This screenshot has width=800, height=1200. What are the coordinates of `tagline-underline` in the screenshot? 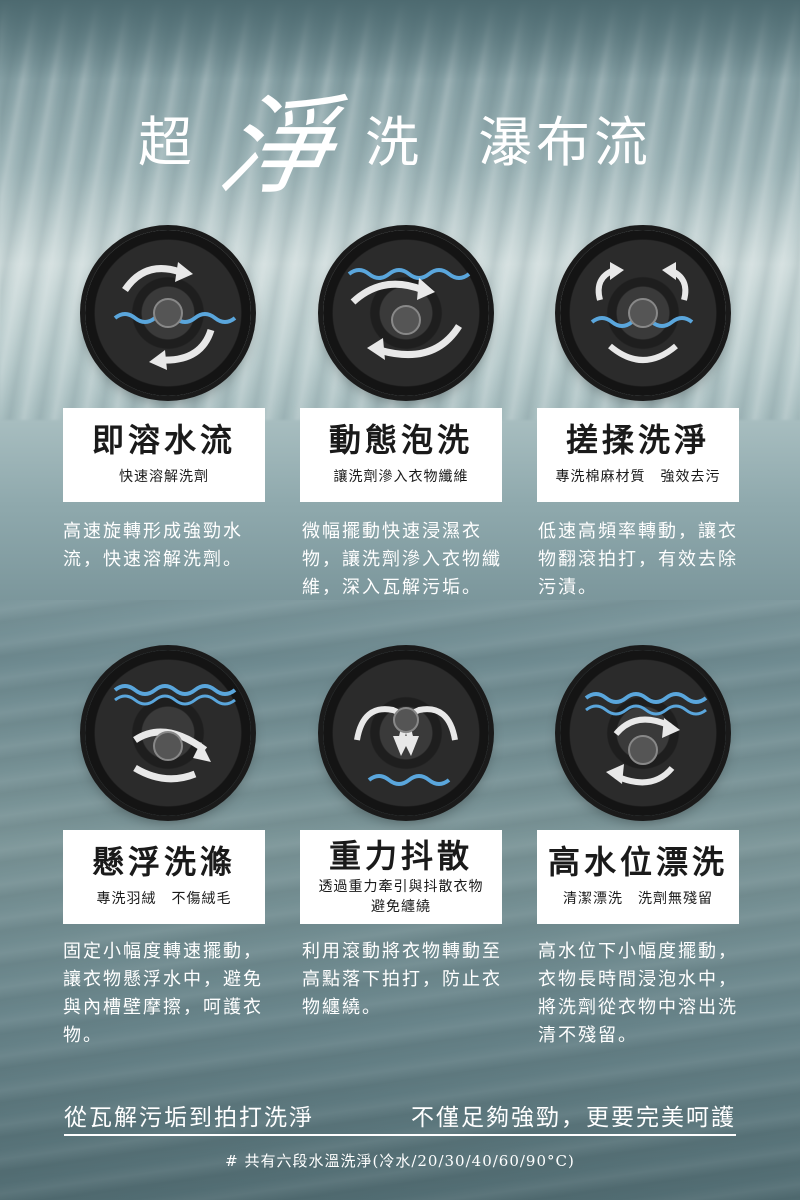 It's located at (400, 1135).